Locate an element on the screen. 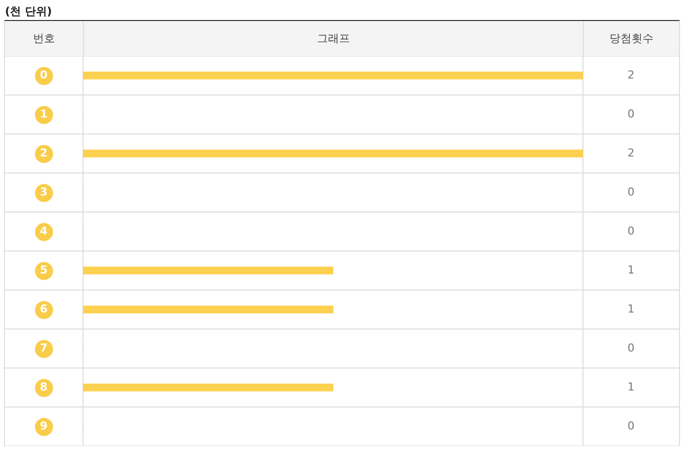 Image resolution: width=685 pixels, height=455 pixels. y-tick-label: 9 is located at coordinates (44, 425).